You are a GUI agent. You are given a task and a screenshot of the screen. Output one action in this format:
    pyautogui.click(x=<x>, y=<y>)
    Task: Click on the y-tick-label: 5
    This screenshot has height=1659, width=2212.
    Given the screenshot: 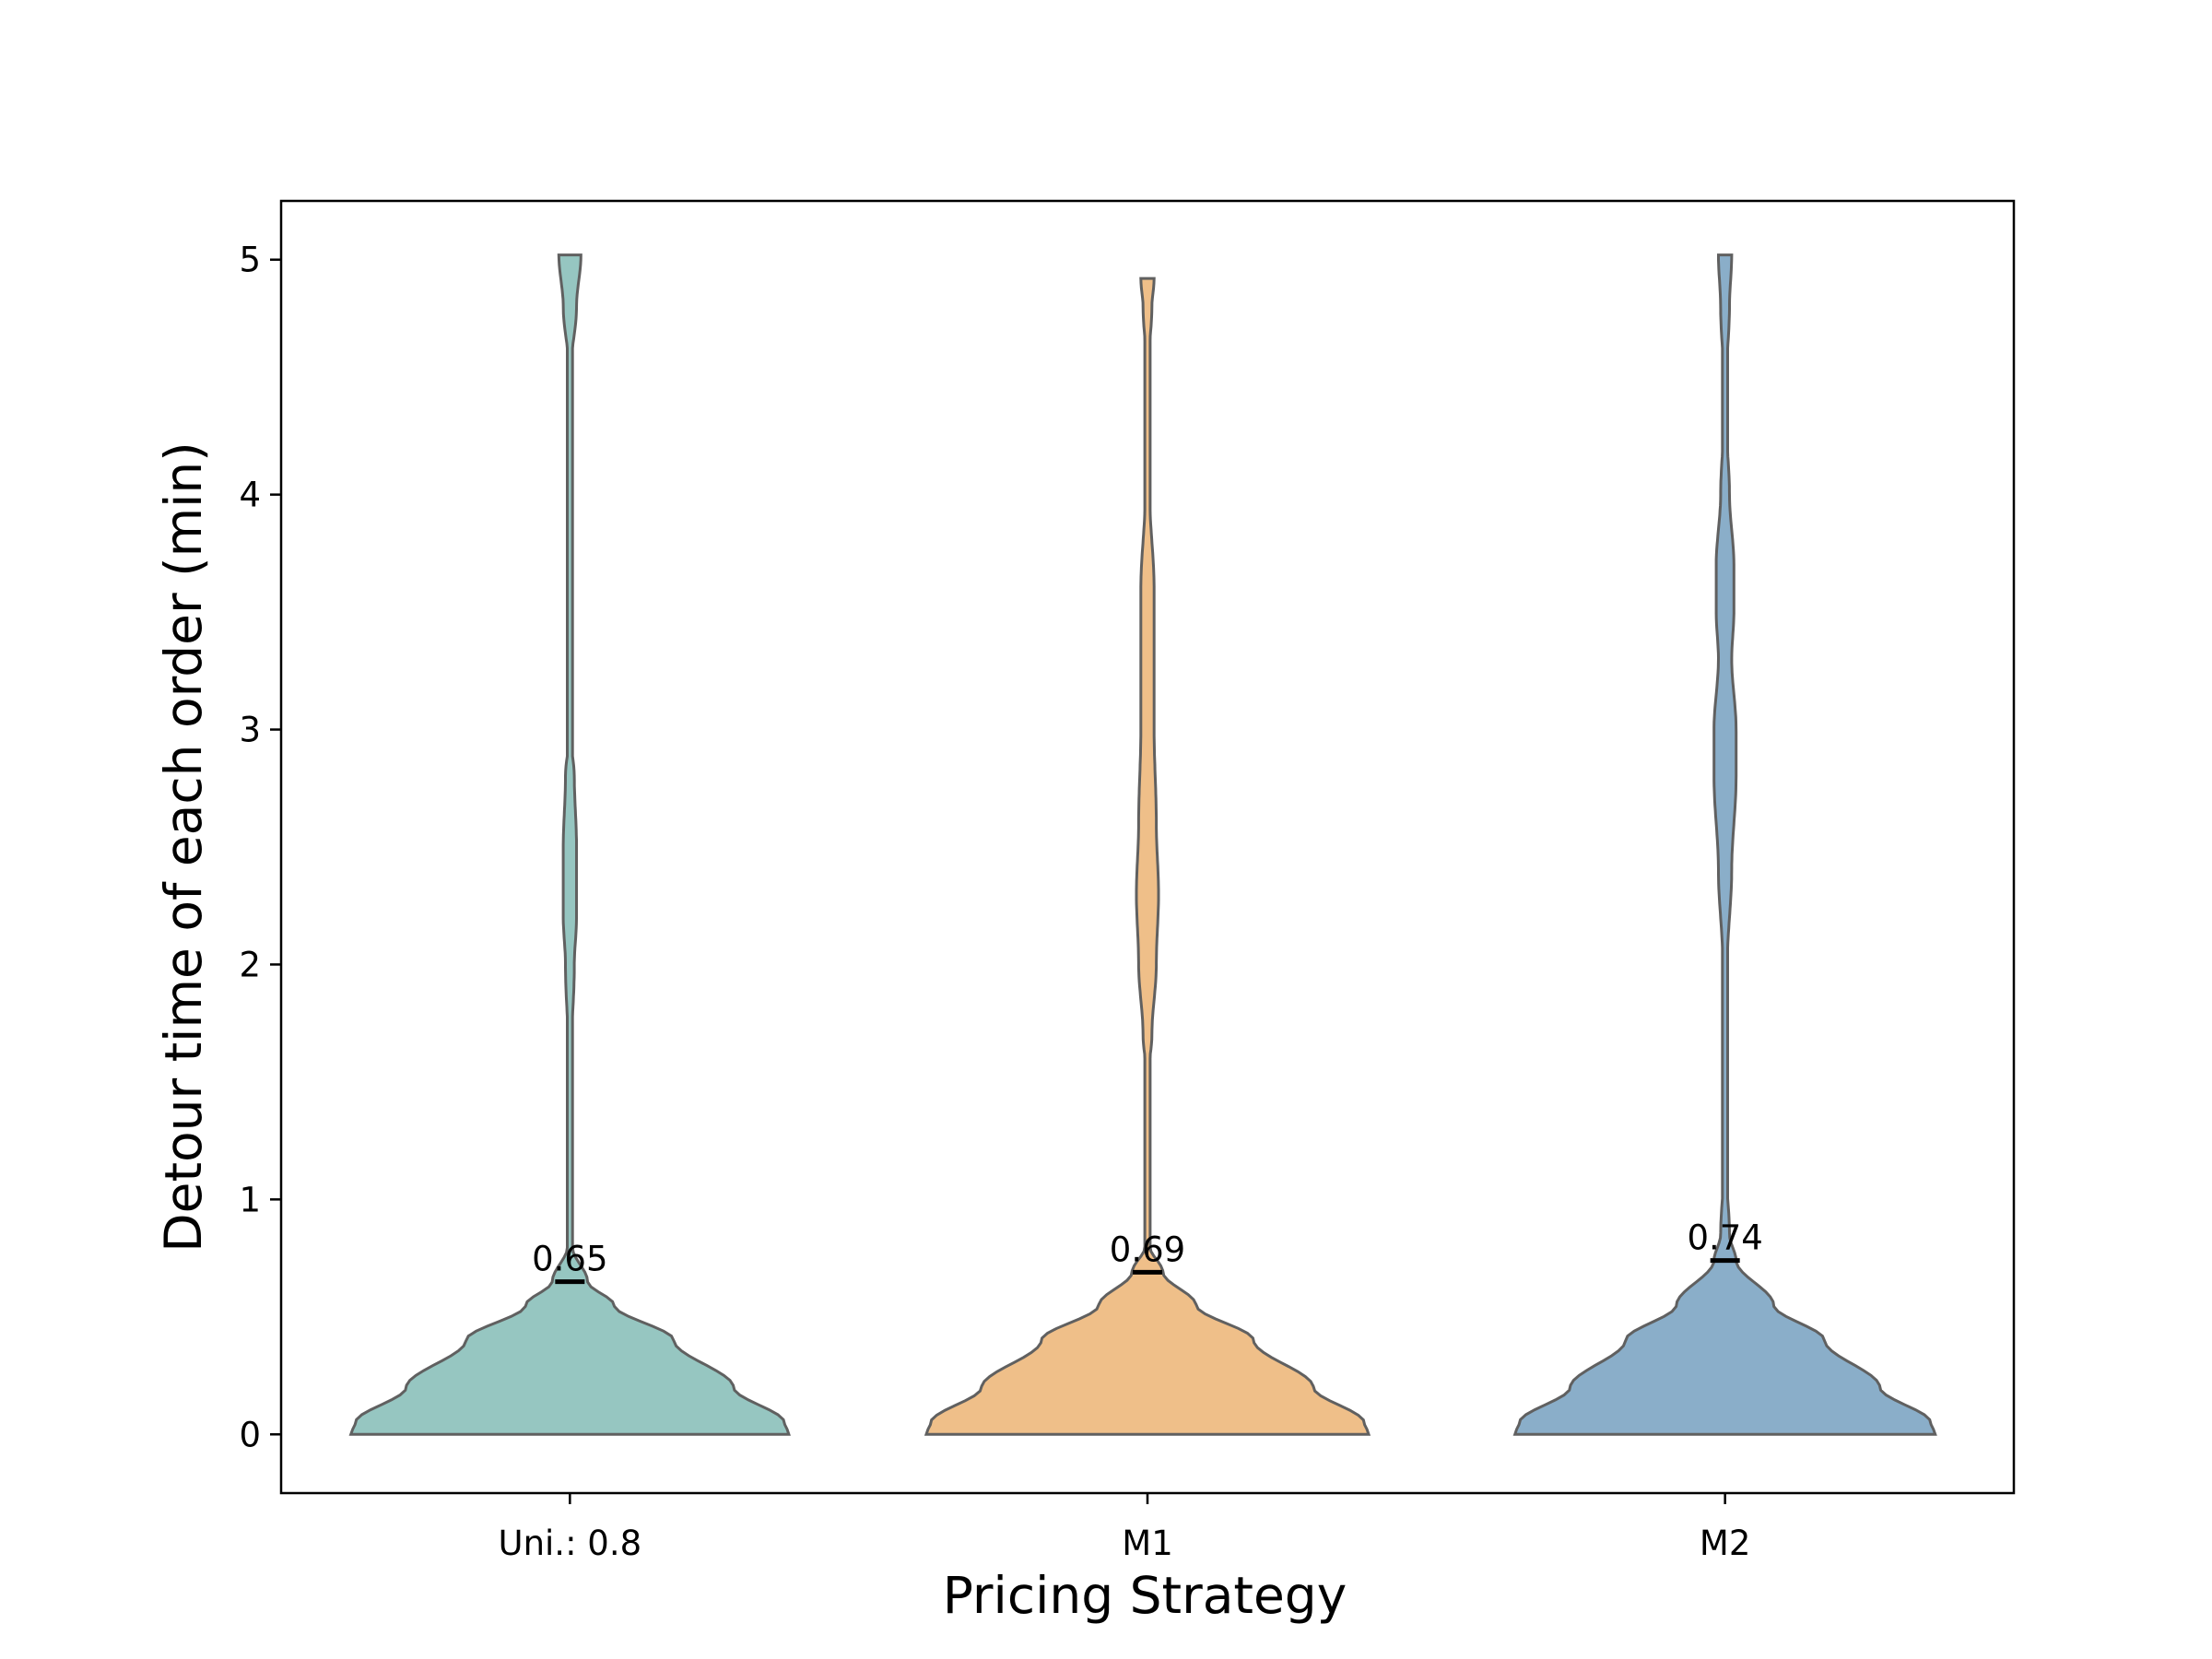 What is the action you would take?
    pyautogui.click(x=250, y=260)
    